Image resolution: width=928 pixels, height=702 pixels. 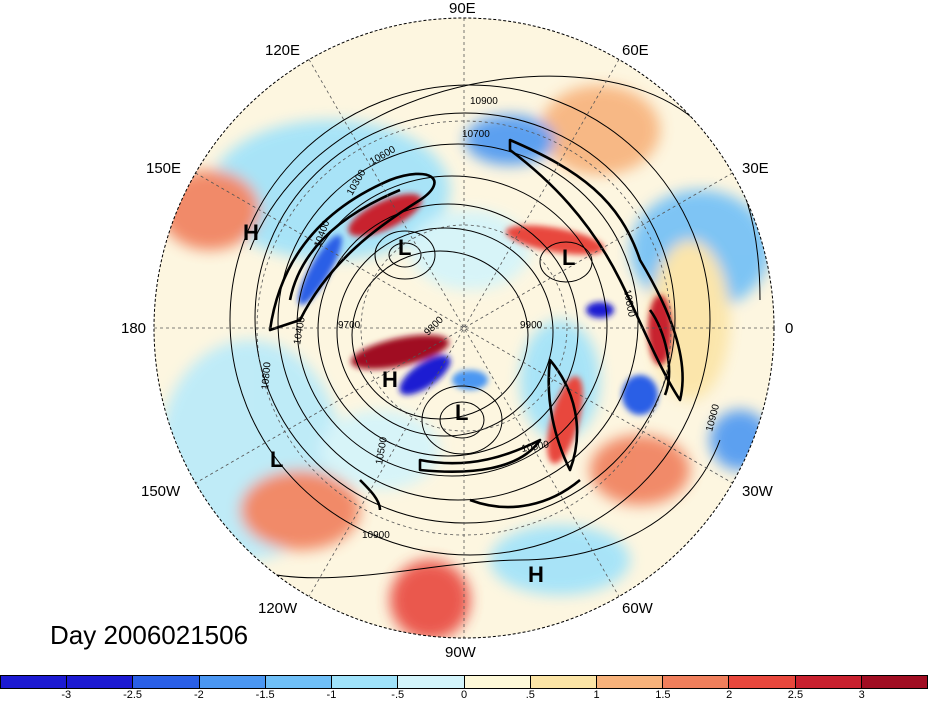 I want to click on colorbar-tick-label: 2, so click(x=729, y=695).